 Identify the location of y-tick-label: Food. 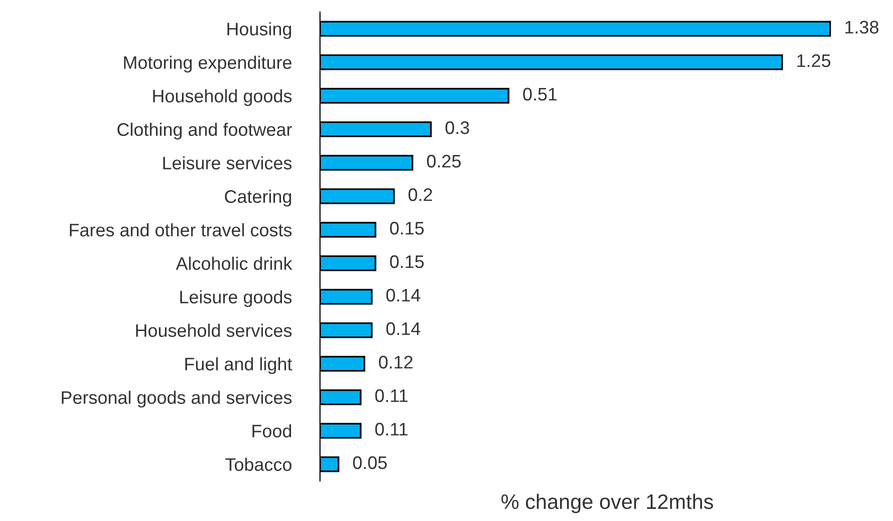
(272, 431).